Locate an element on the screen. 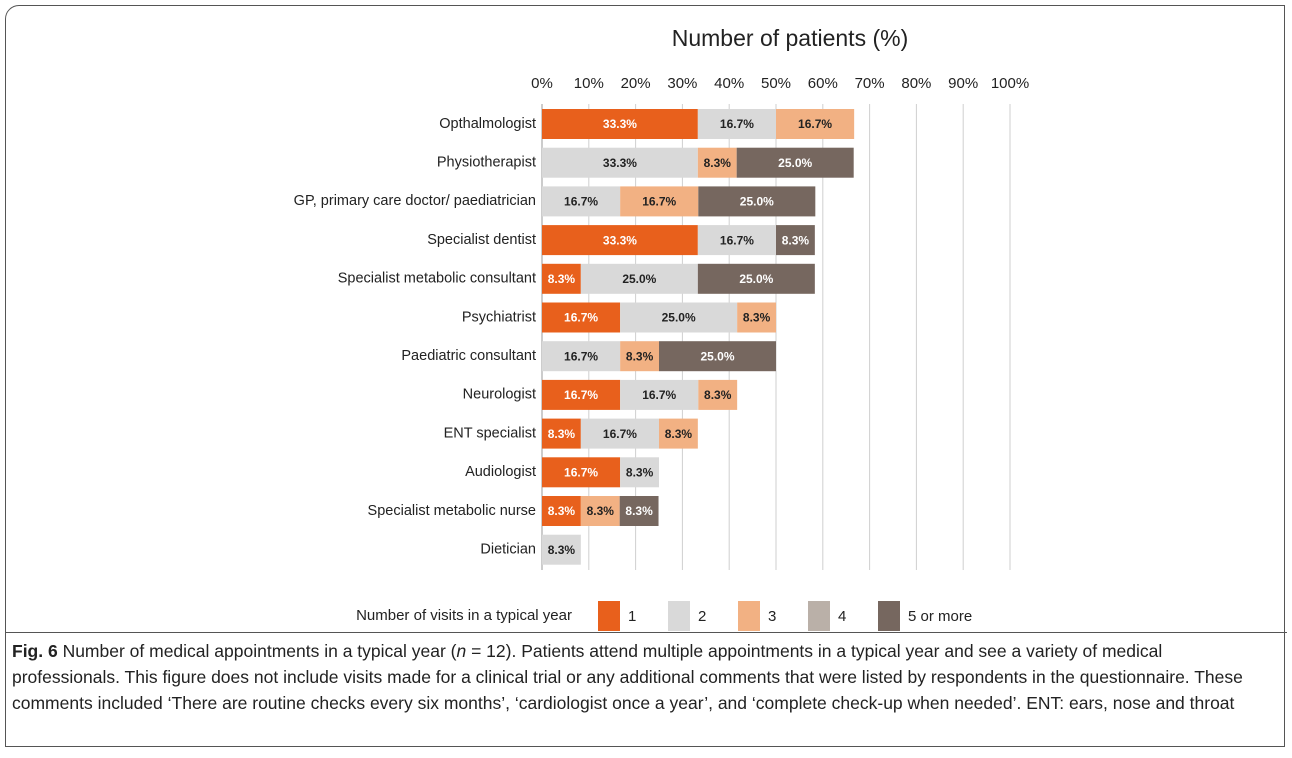  x-tick-label: 80% is located at coordinates (916, 83).